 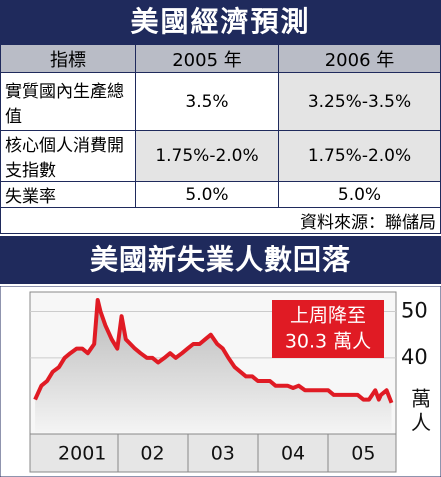 What do you see at coordinates (414, 357) in the screenshot?
I see `y-tick-label: 40` at bounding box center [414, 357].